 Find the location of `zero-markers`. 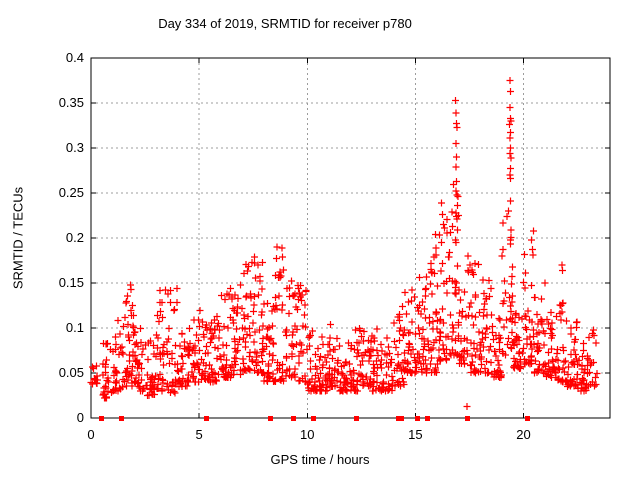

zero-markers is located at coordinates (314, 418).